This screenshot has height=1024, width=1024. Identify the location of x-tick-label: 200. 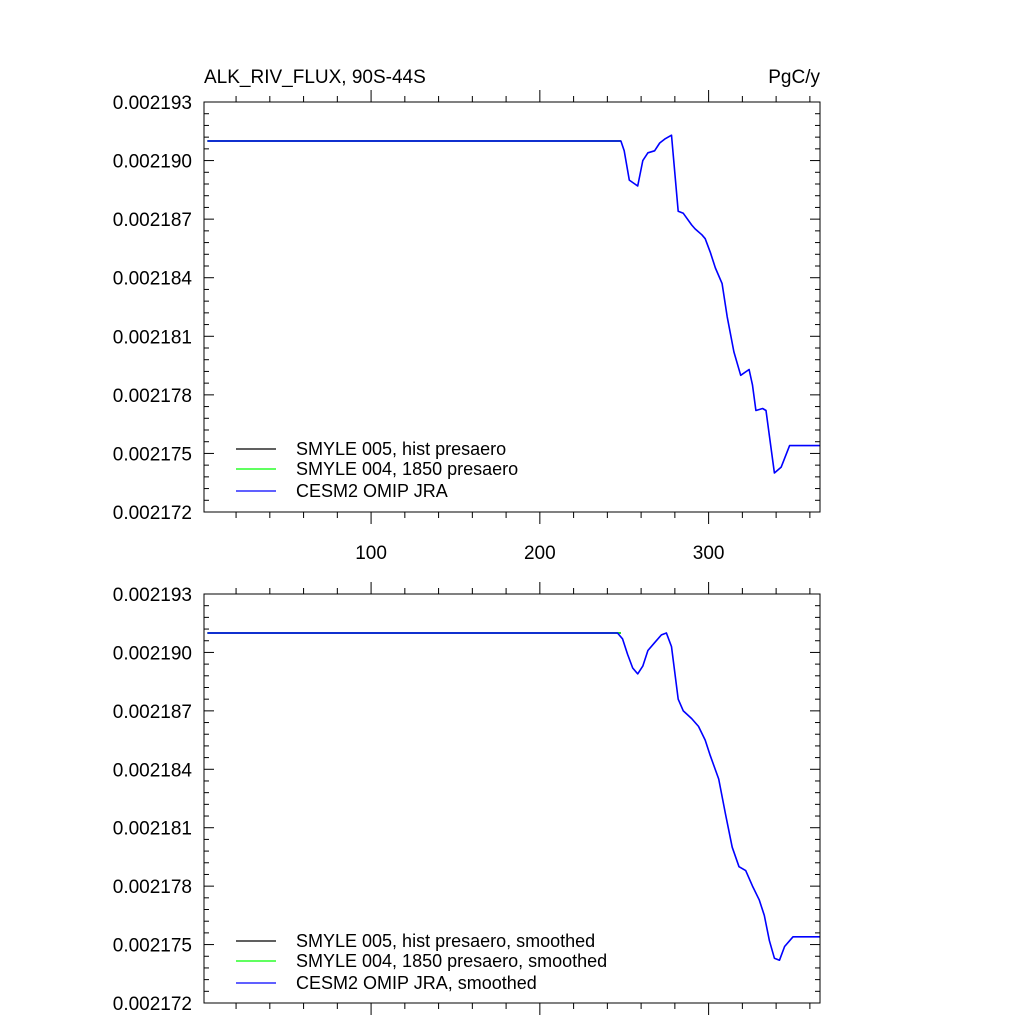
(540, 553).